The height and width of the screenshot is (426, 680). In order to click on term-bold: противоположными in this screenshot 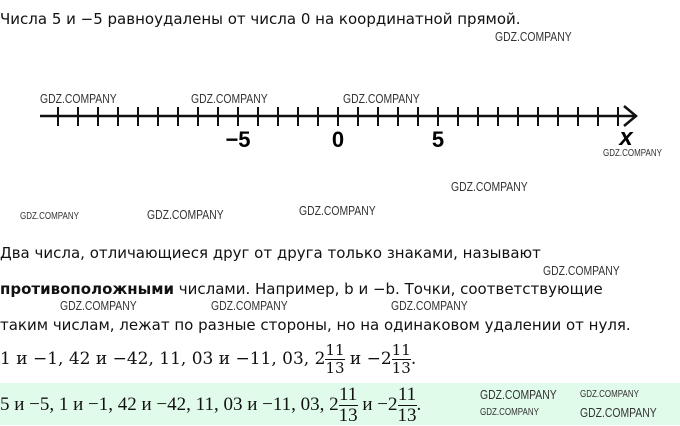, I will do `click(87, 289)`.